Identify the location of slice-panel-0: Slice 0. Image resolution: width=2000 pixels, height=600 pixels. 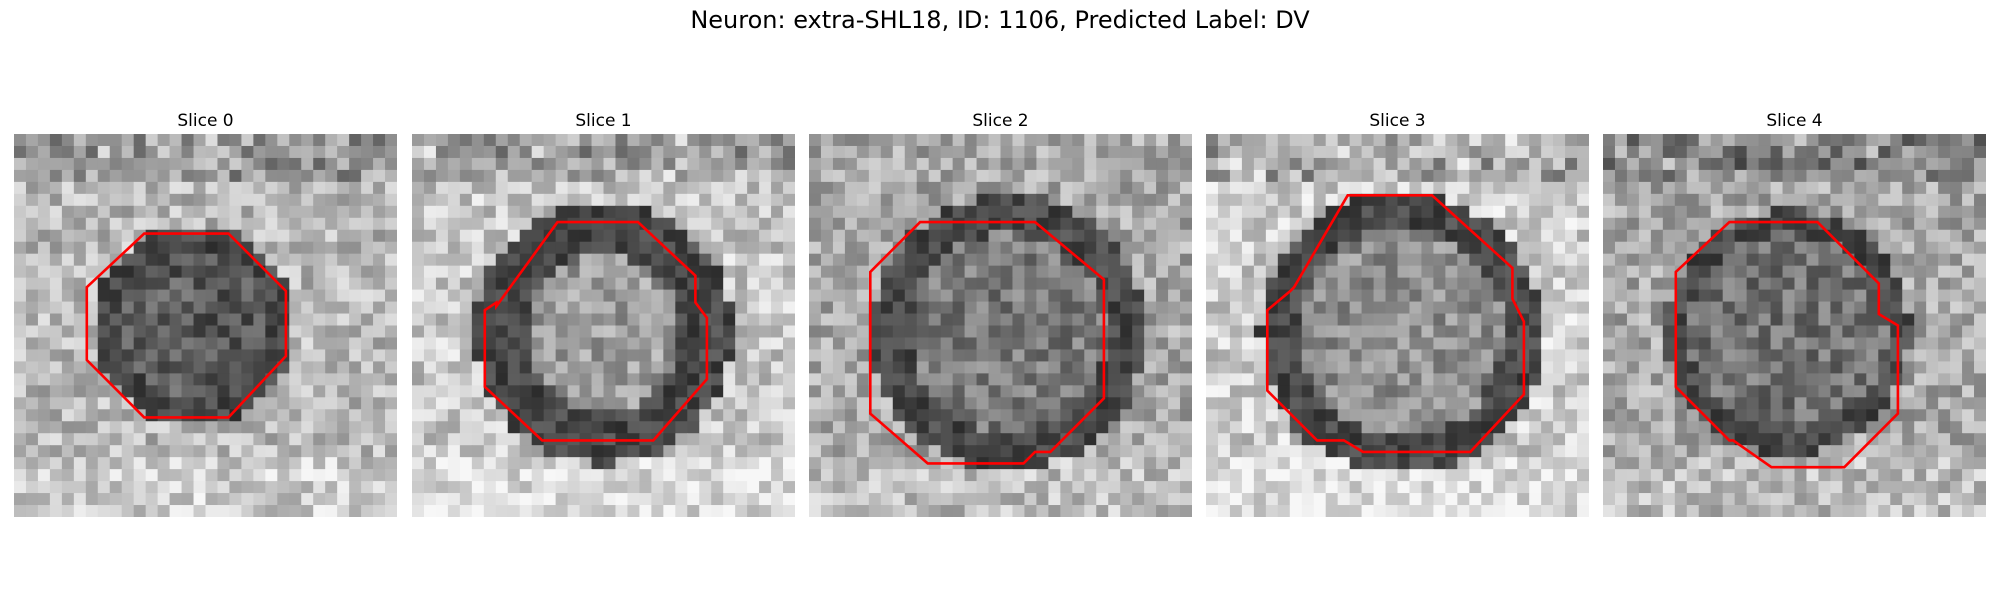
(205, 312).